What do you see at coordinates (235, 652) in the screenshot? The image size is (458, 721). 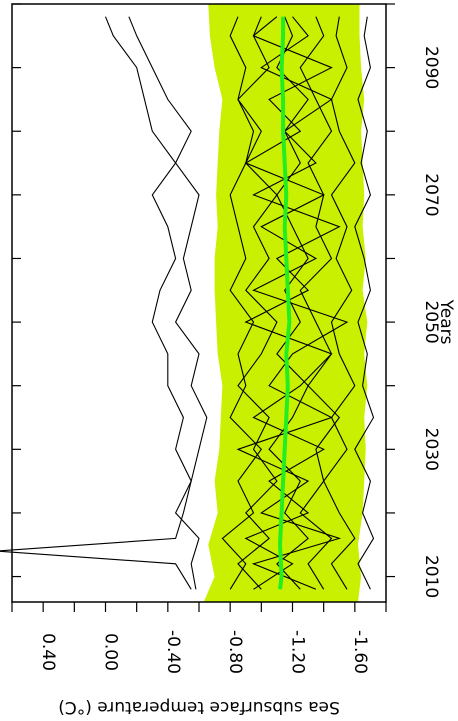 I see `y-tick-label: -0.80` at bounding box center [235, 652].